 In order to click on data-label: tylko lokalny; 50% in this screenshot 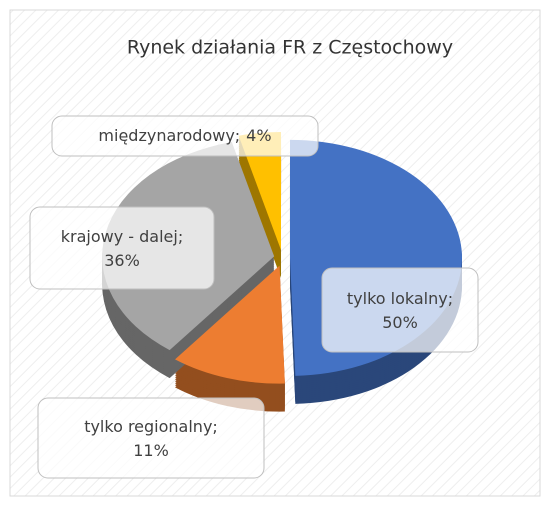, I will do `click(400, 310)`.